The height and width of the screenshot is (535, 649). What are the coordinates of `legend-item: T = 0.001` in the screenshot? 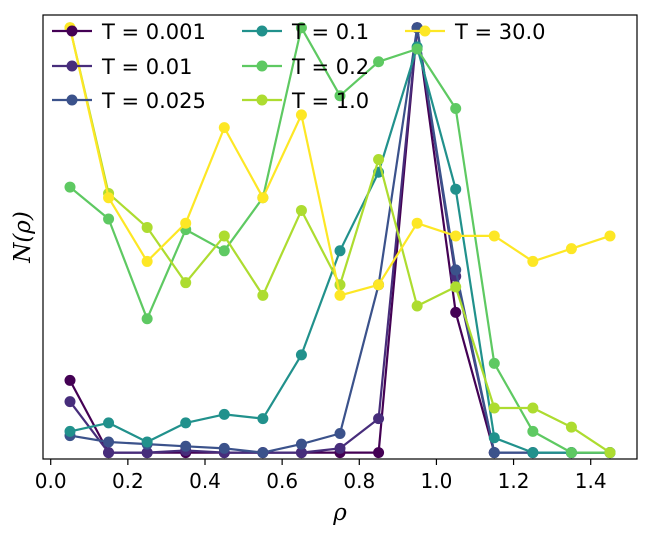 It's located at (129, 32).